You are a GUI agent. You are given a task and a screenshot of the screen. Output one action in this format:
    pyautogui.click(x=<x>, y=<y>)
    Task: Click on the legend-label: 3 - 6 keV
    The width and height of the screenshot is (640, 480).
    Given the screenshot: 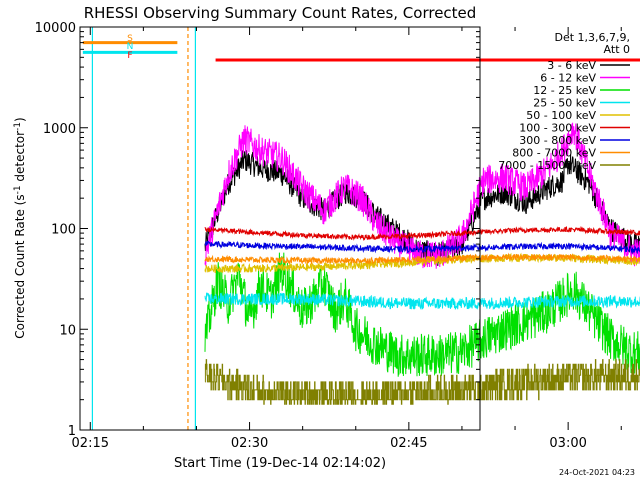 What is the action you would take?
    pyautogui.click(x=571, y=65)
    